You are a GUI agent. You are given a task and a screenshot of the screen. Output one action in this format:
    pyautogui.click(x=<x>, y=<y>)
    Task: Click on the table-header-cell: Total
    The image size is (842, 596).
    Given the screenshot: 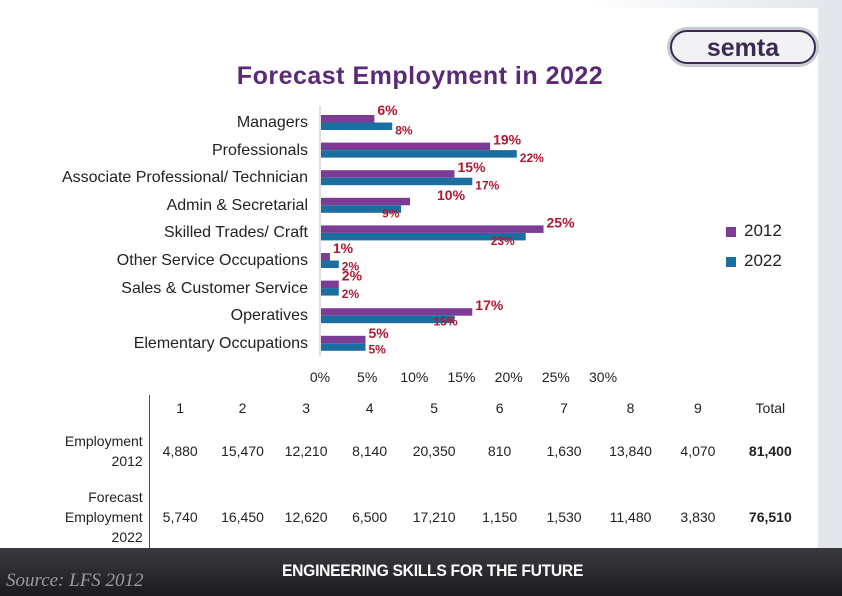 What is the action you would take?
    pyautogui.click(x=770, y=408)
    